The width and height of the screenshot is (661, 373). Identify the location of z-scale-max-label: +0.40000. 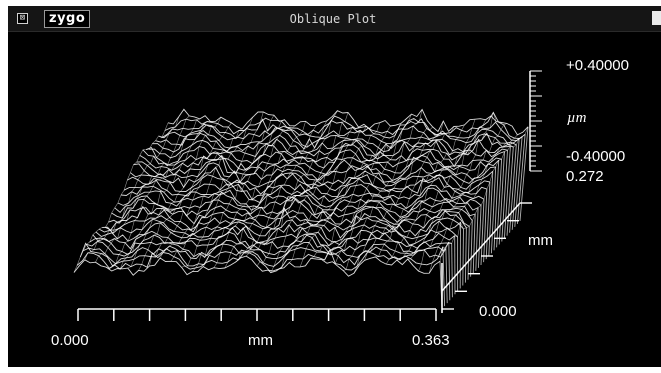
(597, 65).